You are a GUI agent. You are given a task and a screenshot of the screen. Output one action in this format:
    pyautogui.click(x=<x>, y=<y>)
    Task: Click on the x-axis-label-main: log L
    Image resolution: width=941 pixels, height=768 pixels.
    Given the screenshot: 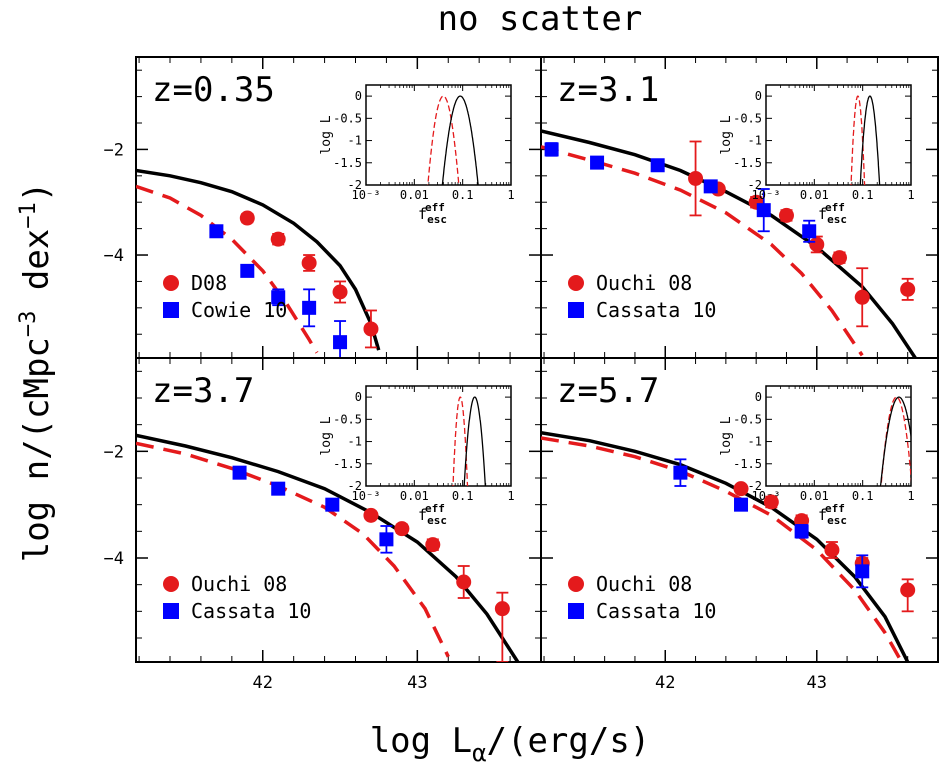 What is the action you would take?
    pyautogui.click(x=421, y=741)
    